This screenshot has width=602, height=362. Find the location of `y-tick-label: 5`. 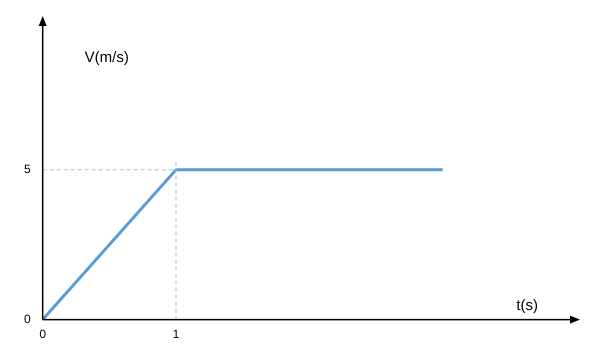

y-tick-label: 5 is located at coordinates (27, 169).